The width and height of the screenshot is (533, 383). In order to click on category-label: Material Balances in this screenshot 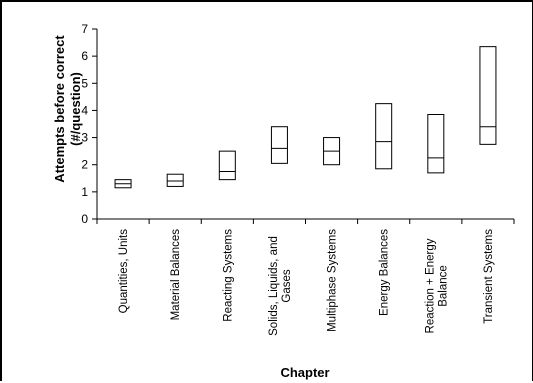, I will do `click(176, 275)`.